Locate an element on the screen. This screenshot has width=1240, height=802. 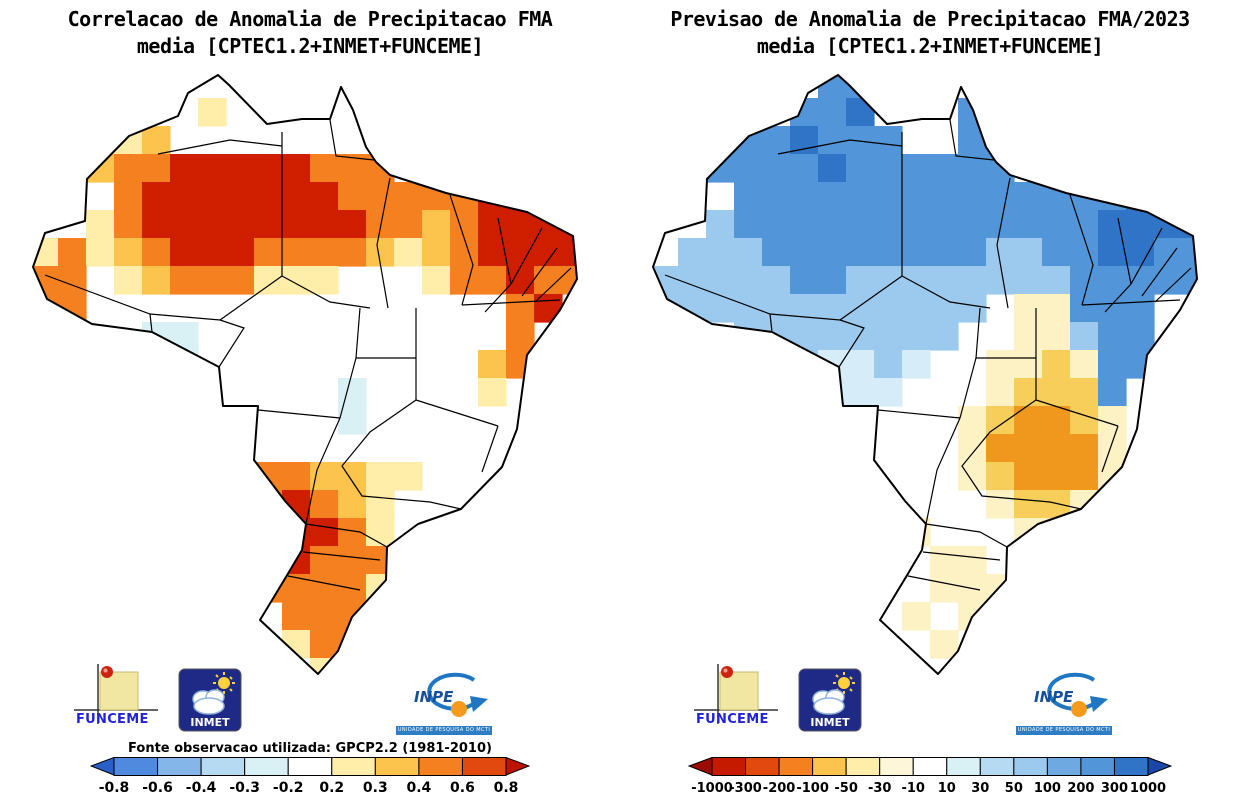
colorbar-tick-labels: -0.8 -0.6 -0.4 -0.3 -0.2 0.2 0.3 0.4 0.6 0.8 is located at coordinates (309, 788).